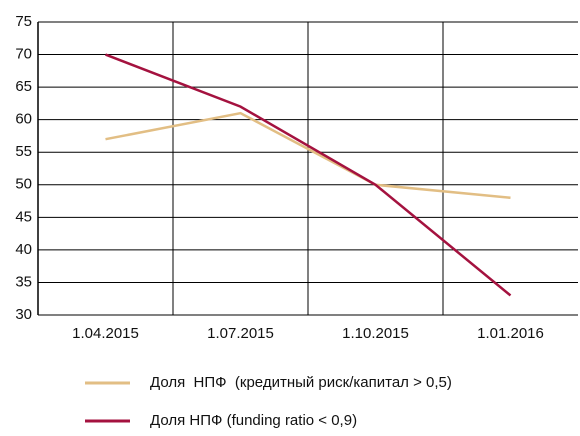 The width and height of the screenshot is (580, 436). I want to click on y-tick-label: 30, so click(23, 314).